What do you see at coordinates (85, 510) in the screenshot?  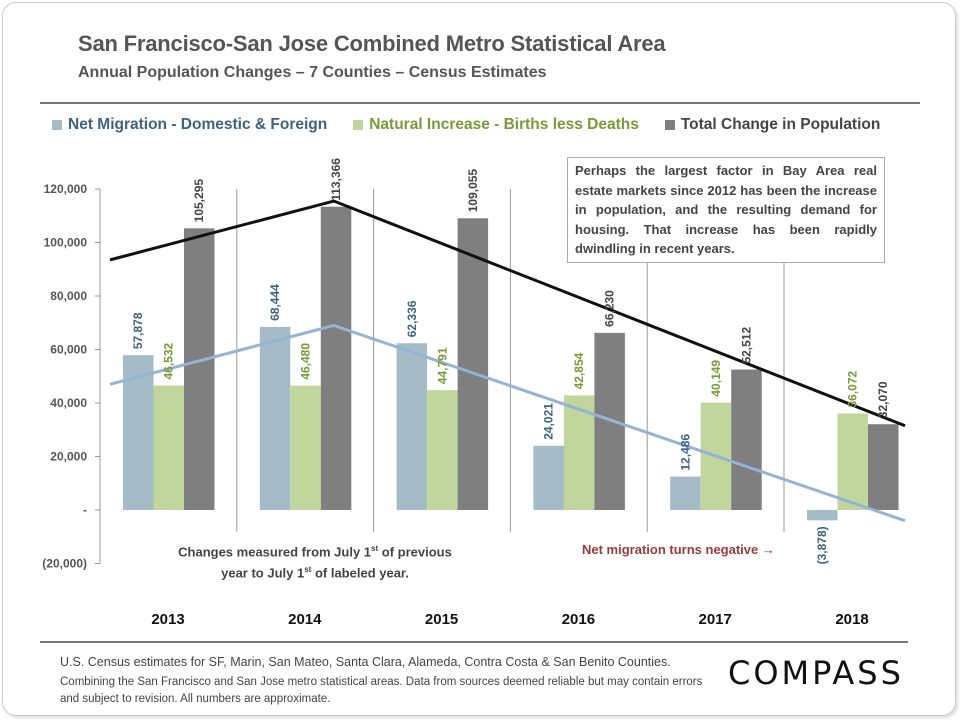 I see `y-tick-label: -` at bounding box center [85, 510].